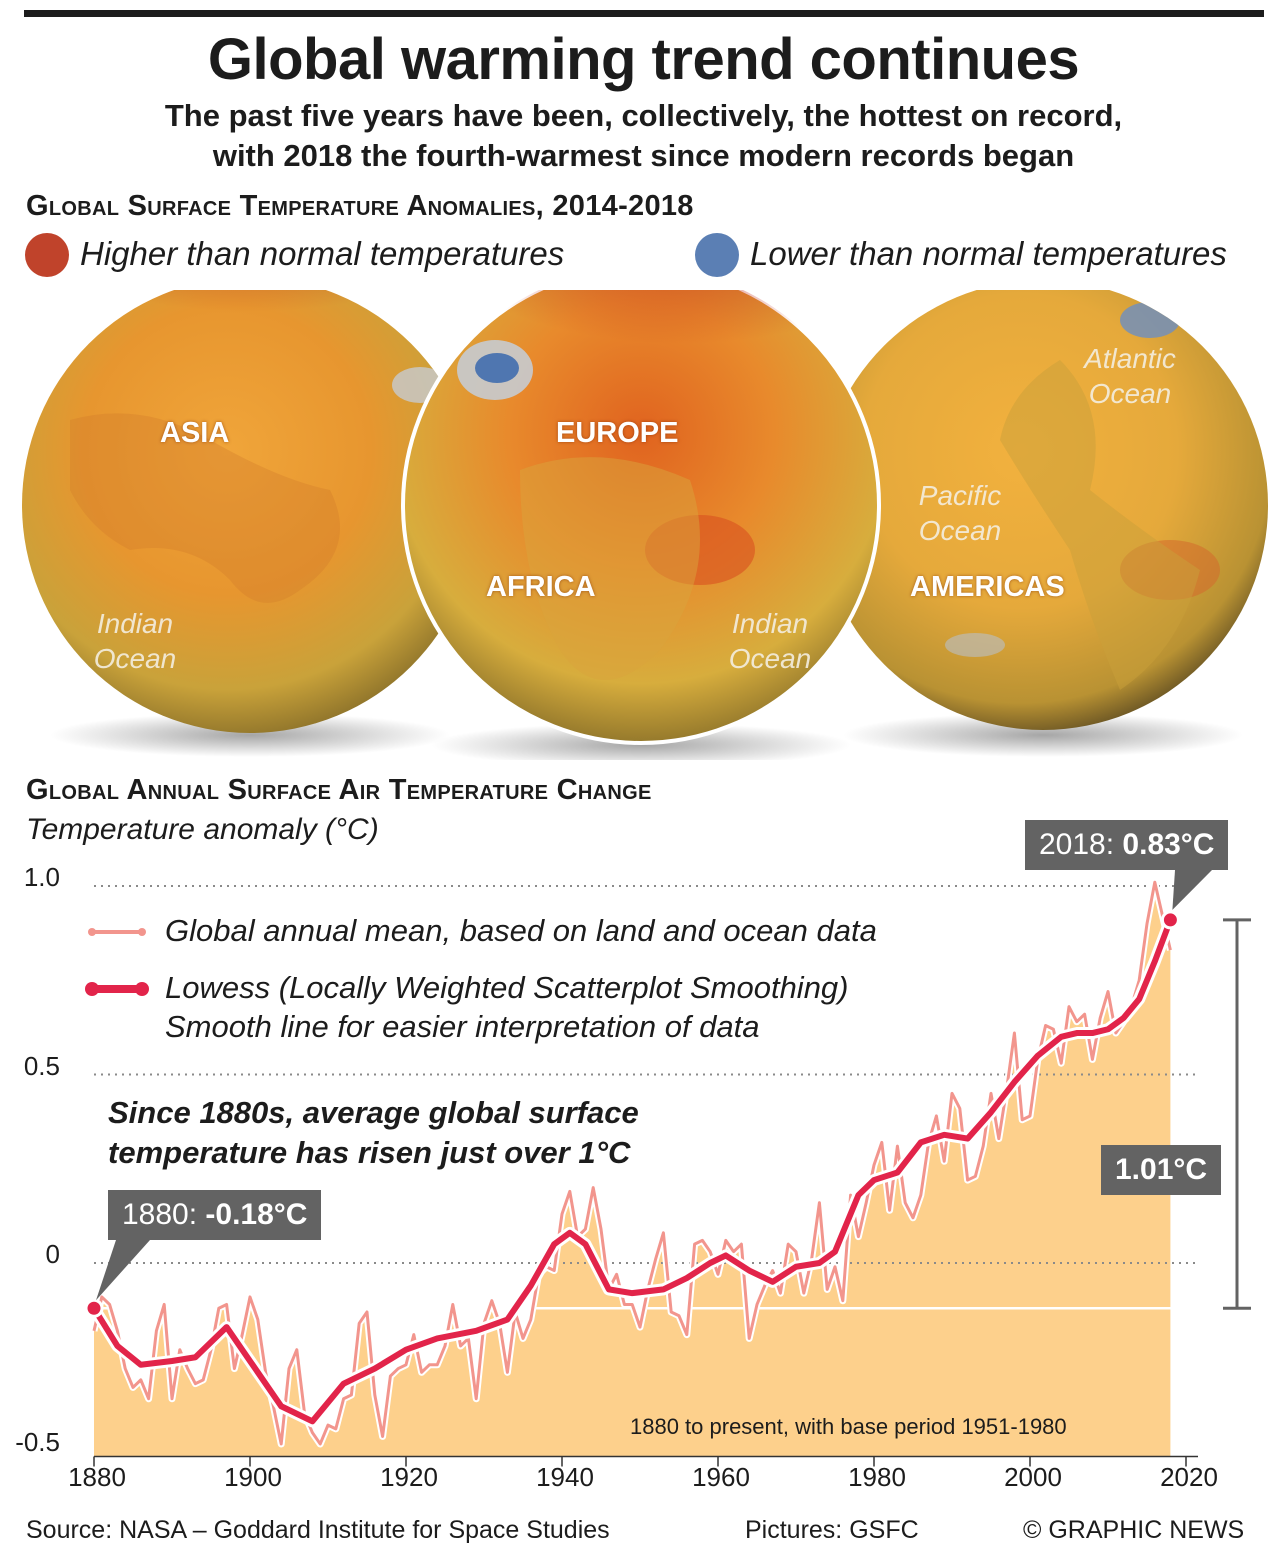 The image size is (1287, 1559). I want to click on xtick-label: 2000, so click(1033, 1477).